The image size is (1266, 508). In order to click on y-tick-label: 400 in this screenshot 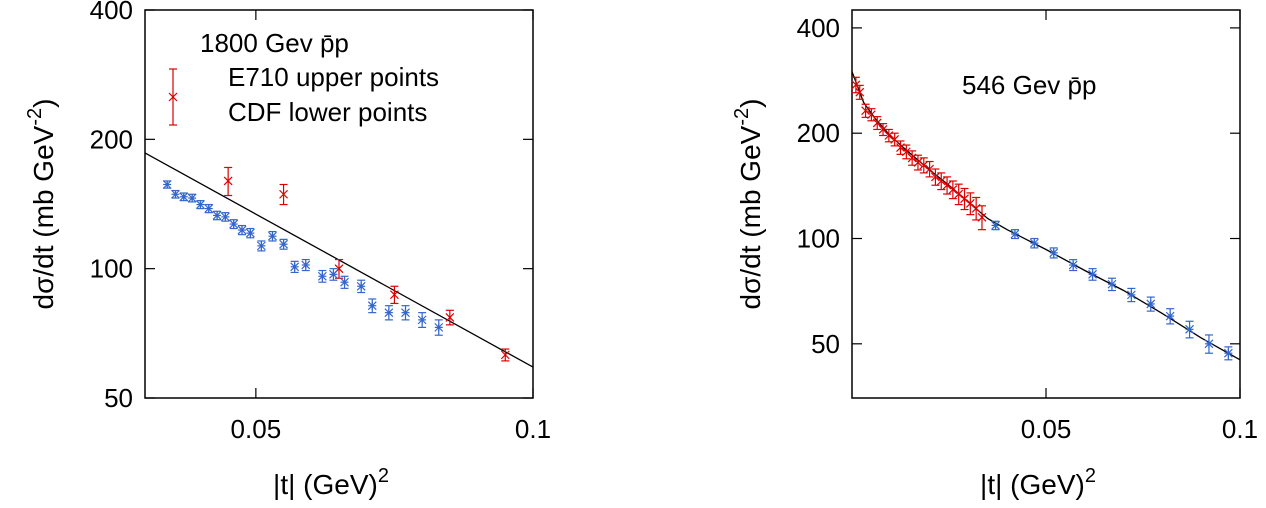, I will do `click(818, 28)`.